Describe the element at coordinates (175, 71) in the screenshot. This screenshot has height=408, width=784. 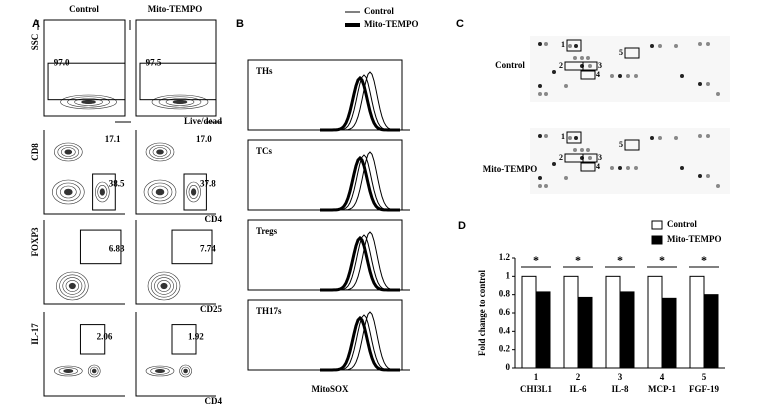
I see `axis-arrow` at that location.